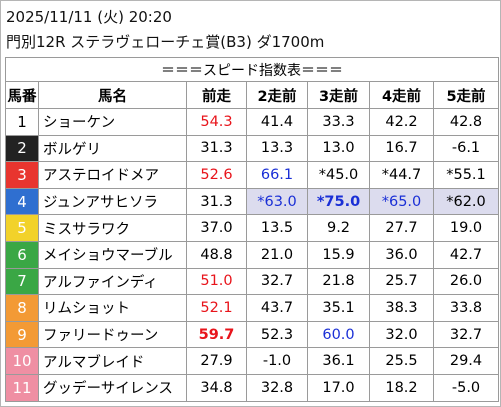 The image size is (501, 407). Describe the element at coordinates (466, 122) in the screenshot. I see `speed-index: 42.8` at that location.